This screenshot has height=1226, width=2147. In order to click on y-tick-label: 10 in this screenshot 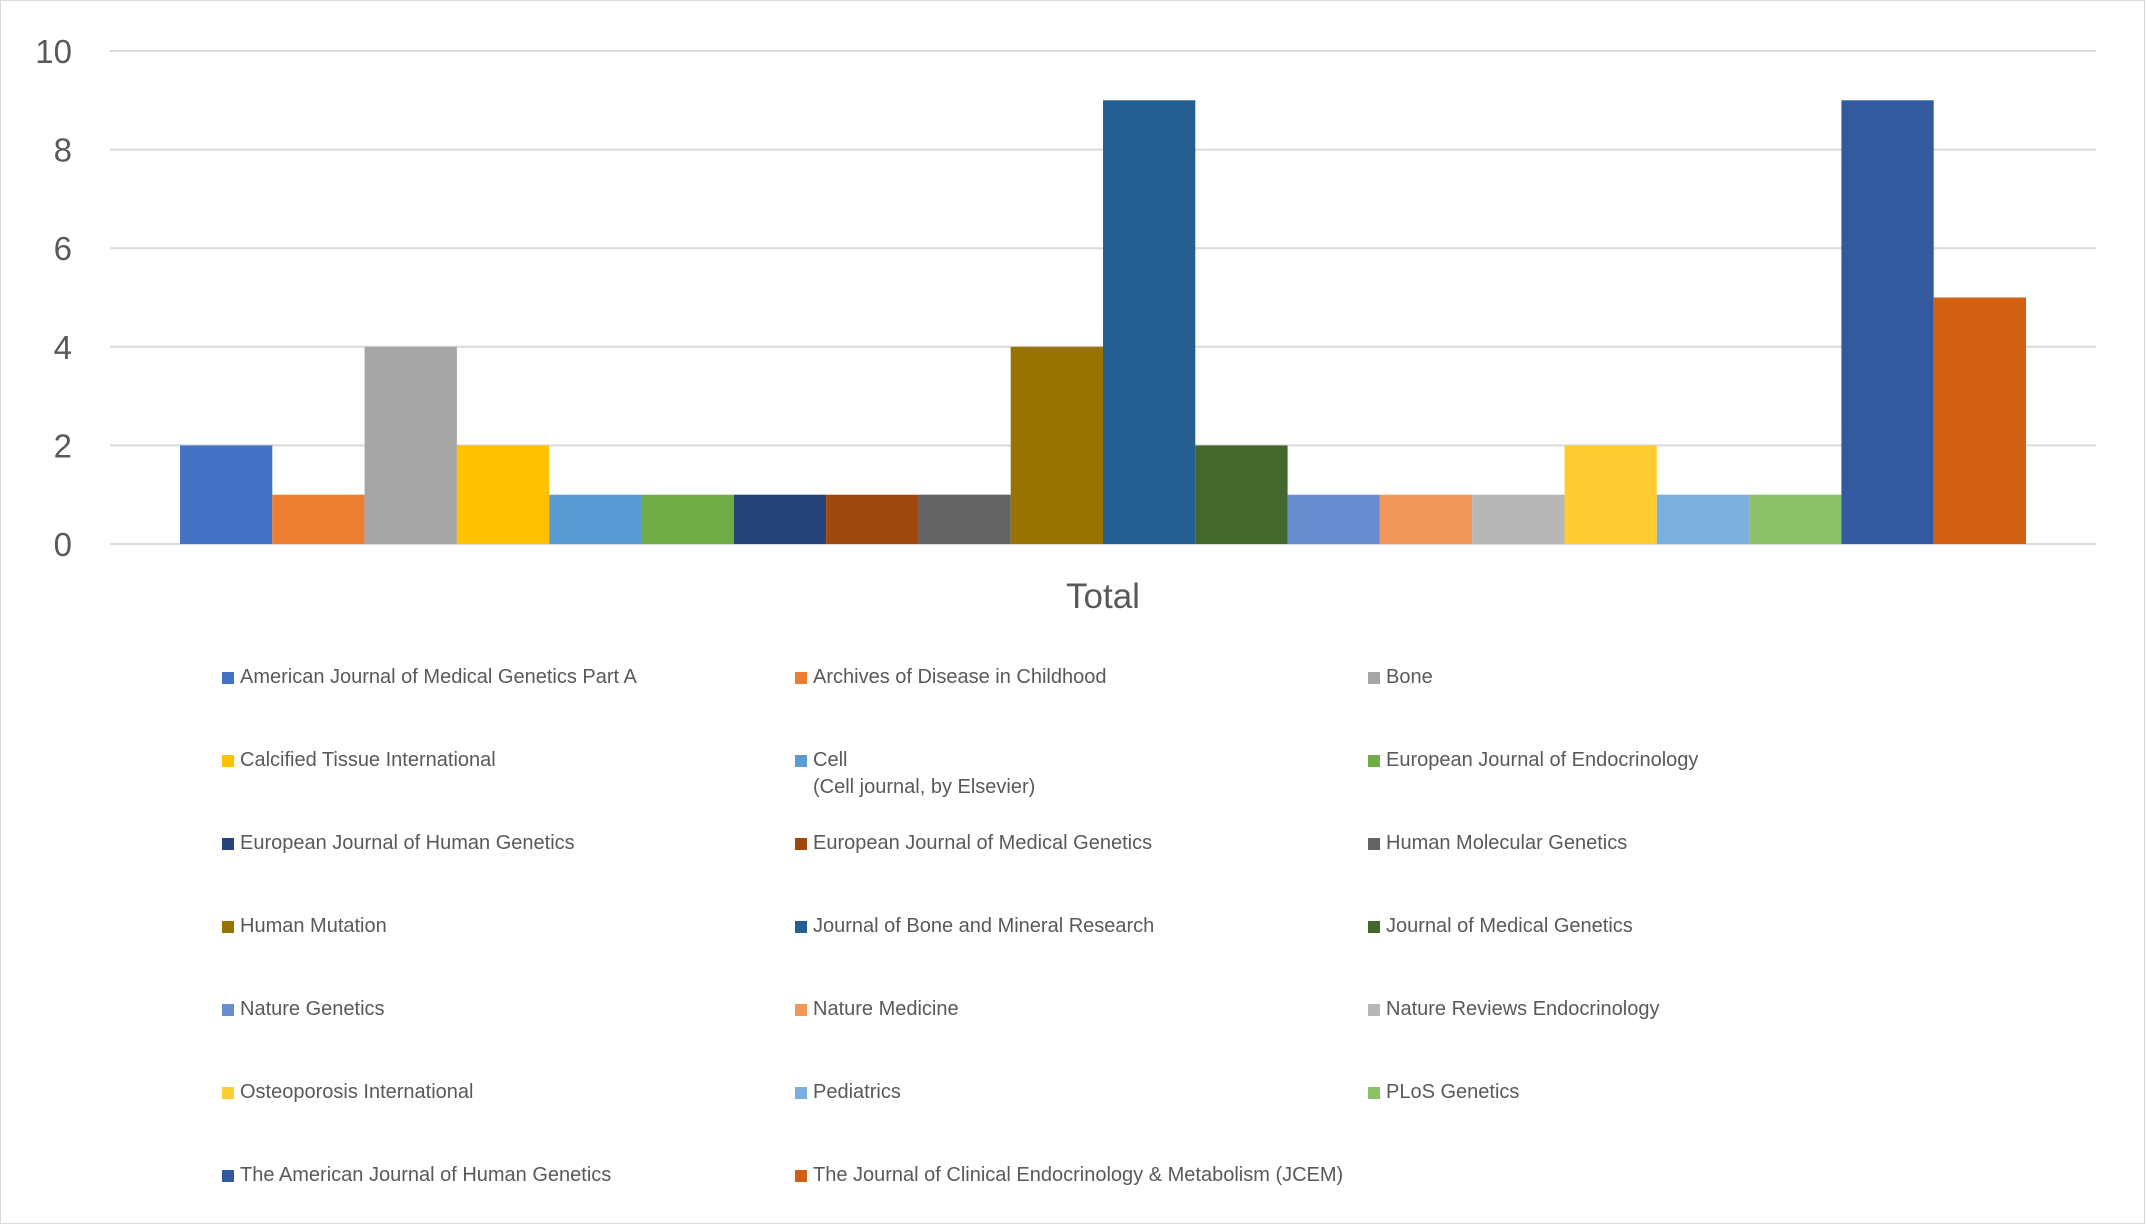, I will do `click(53, 51)`.